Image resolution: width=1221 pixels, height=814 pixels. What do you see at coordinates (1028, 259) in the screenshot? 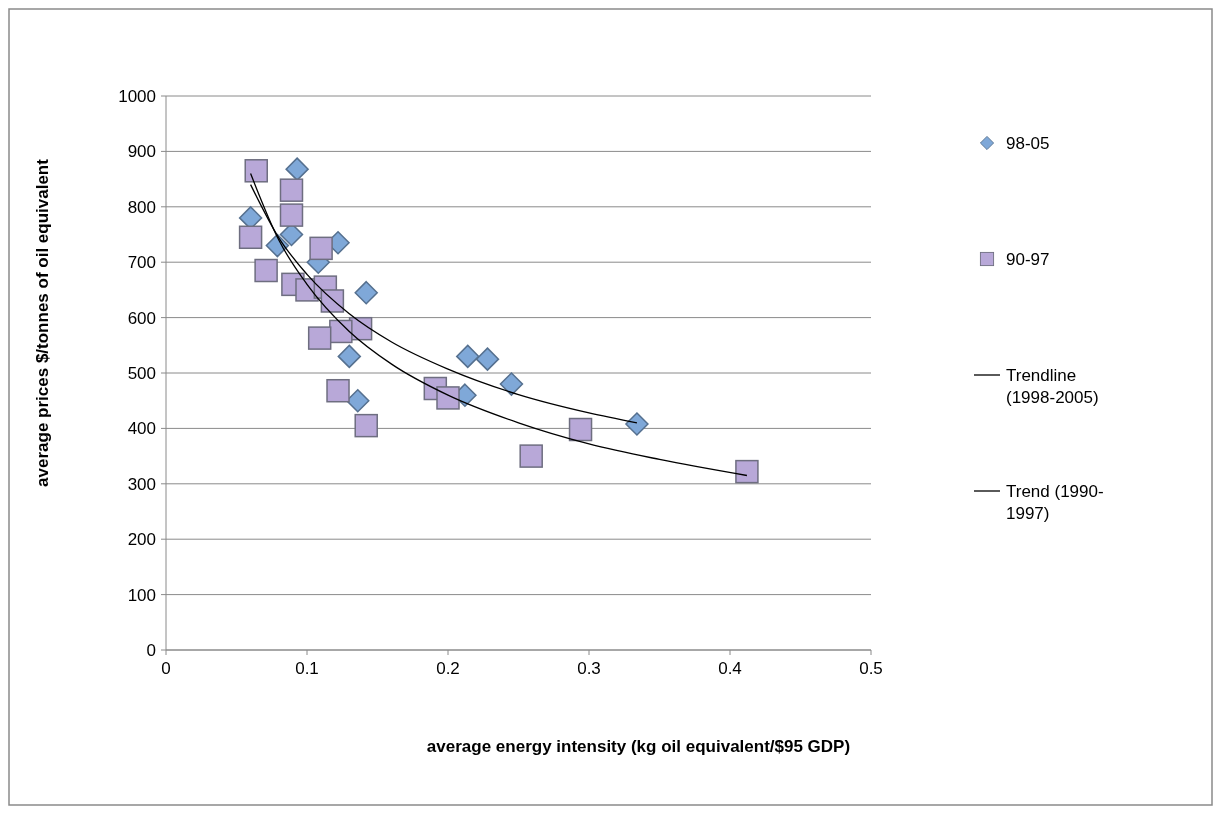
I see `legend-label: 90-97` at bounding box center [1028, 259].